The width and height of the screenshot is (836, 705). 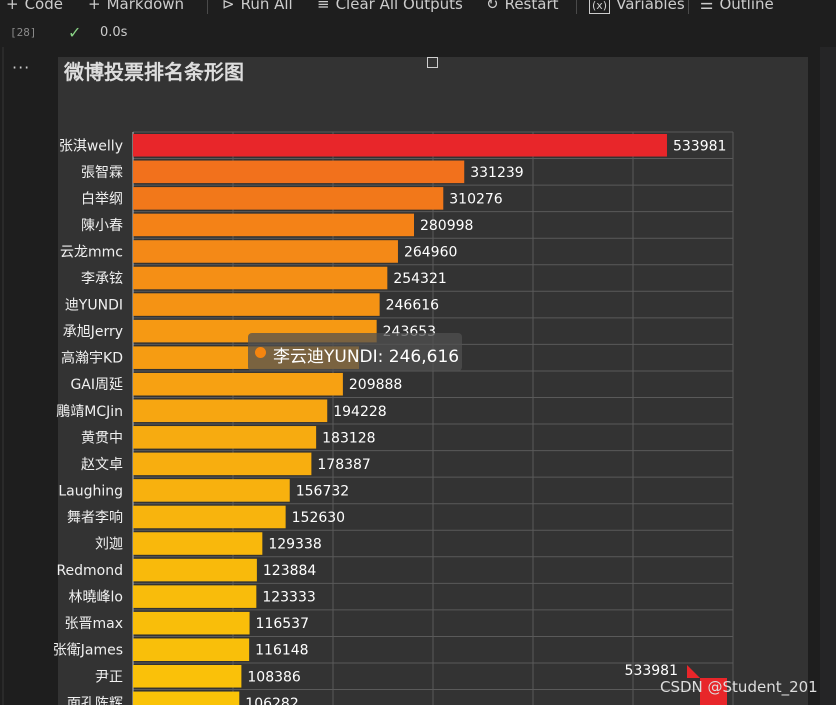 I want to click on bar-value-label: 209888, so click(x=375, y=385).